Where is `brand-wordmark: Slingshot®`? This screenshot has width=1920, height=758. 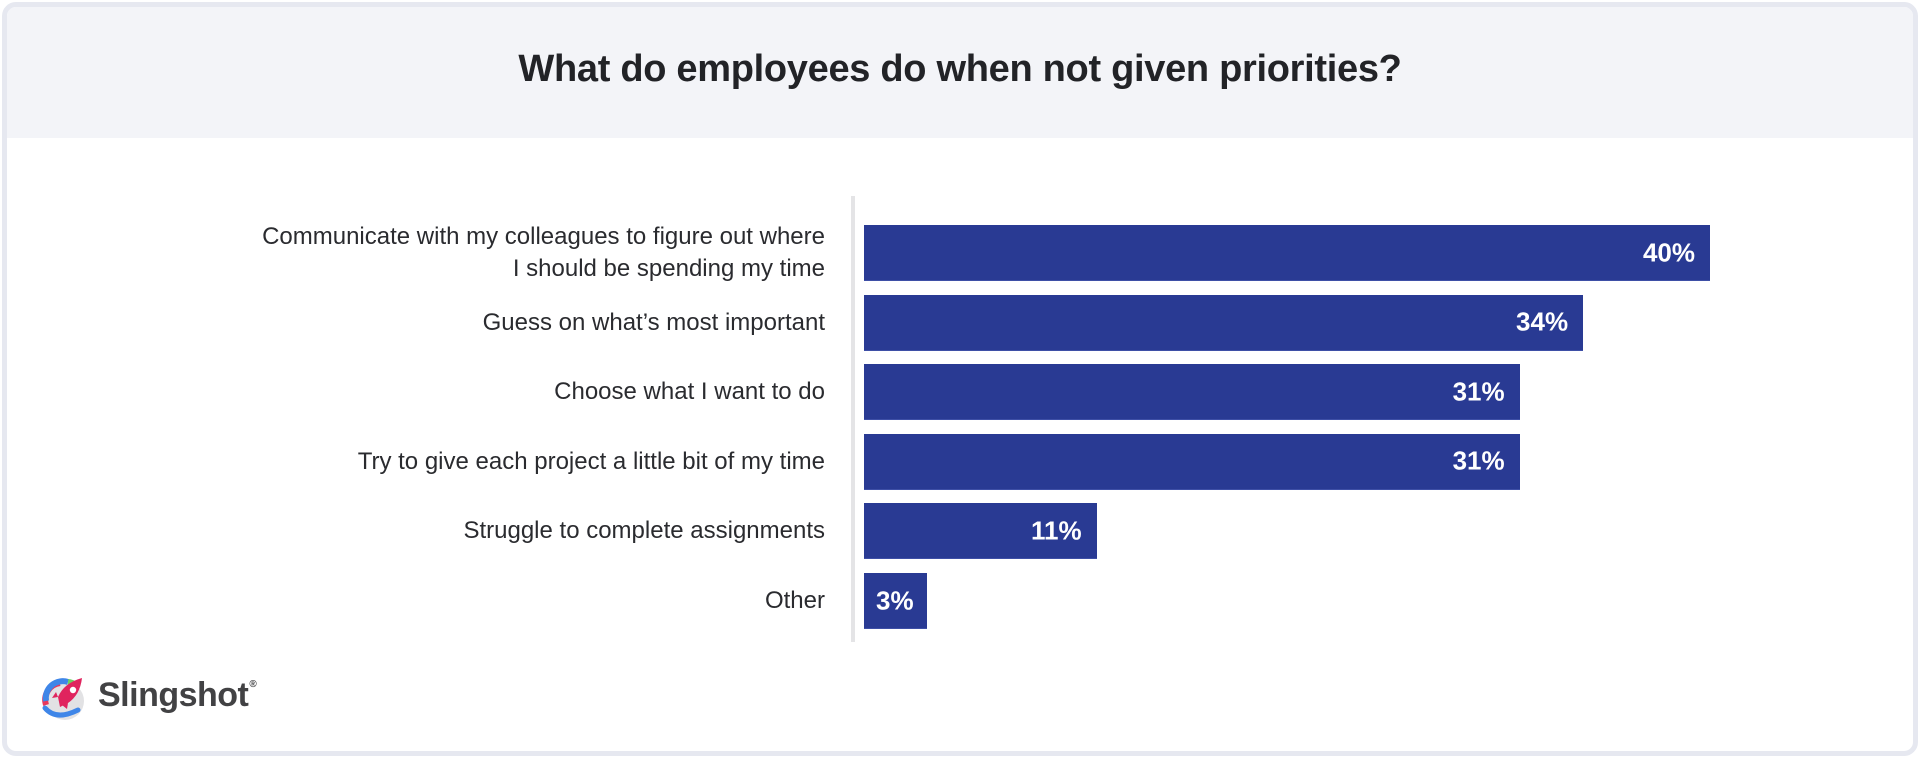 brand-wordmark: Slingshot® is located at coordinates (177, 695).